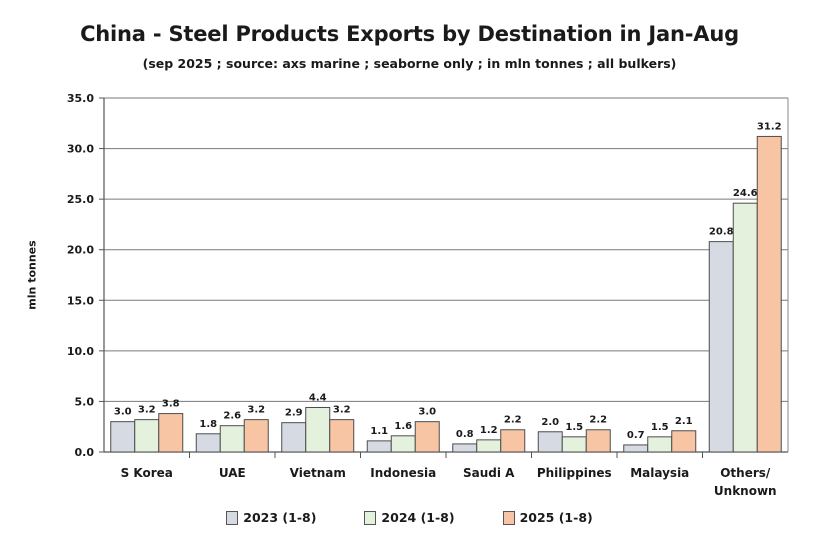 This screenshot has width=819, height=557. I want to click on data-label: 1.2, so click(489, 430).